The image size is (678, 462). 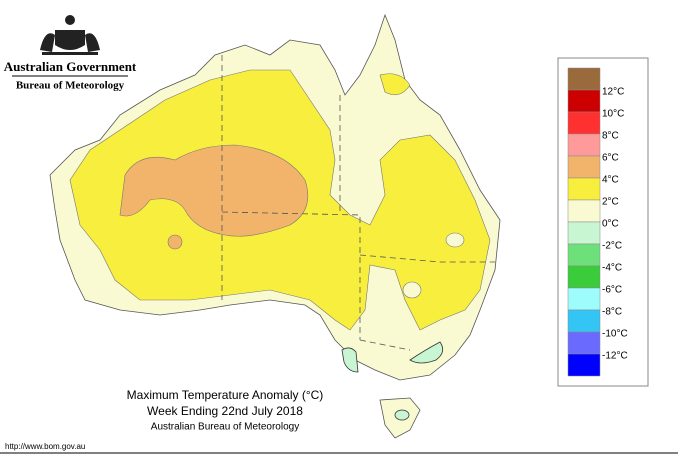 I want to click on agency-name: Australian Government, so click(x=70, y=66).